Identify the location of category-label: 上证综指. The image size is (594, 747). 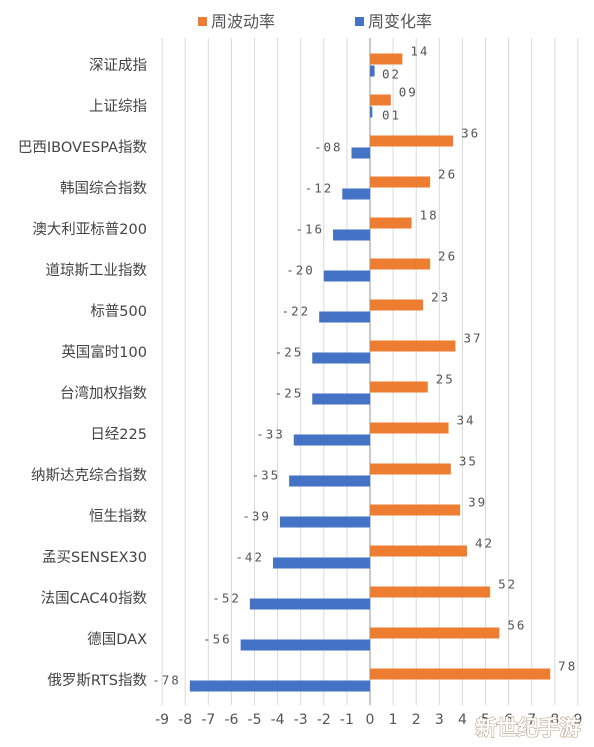
(118, 106).